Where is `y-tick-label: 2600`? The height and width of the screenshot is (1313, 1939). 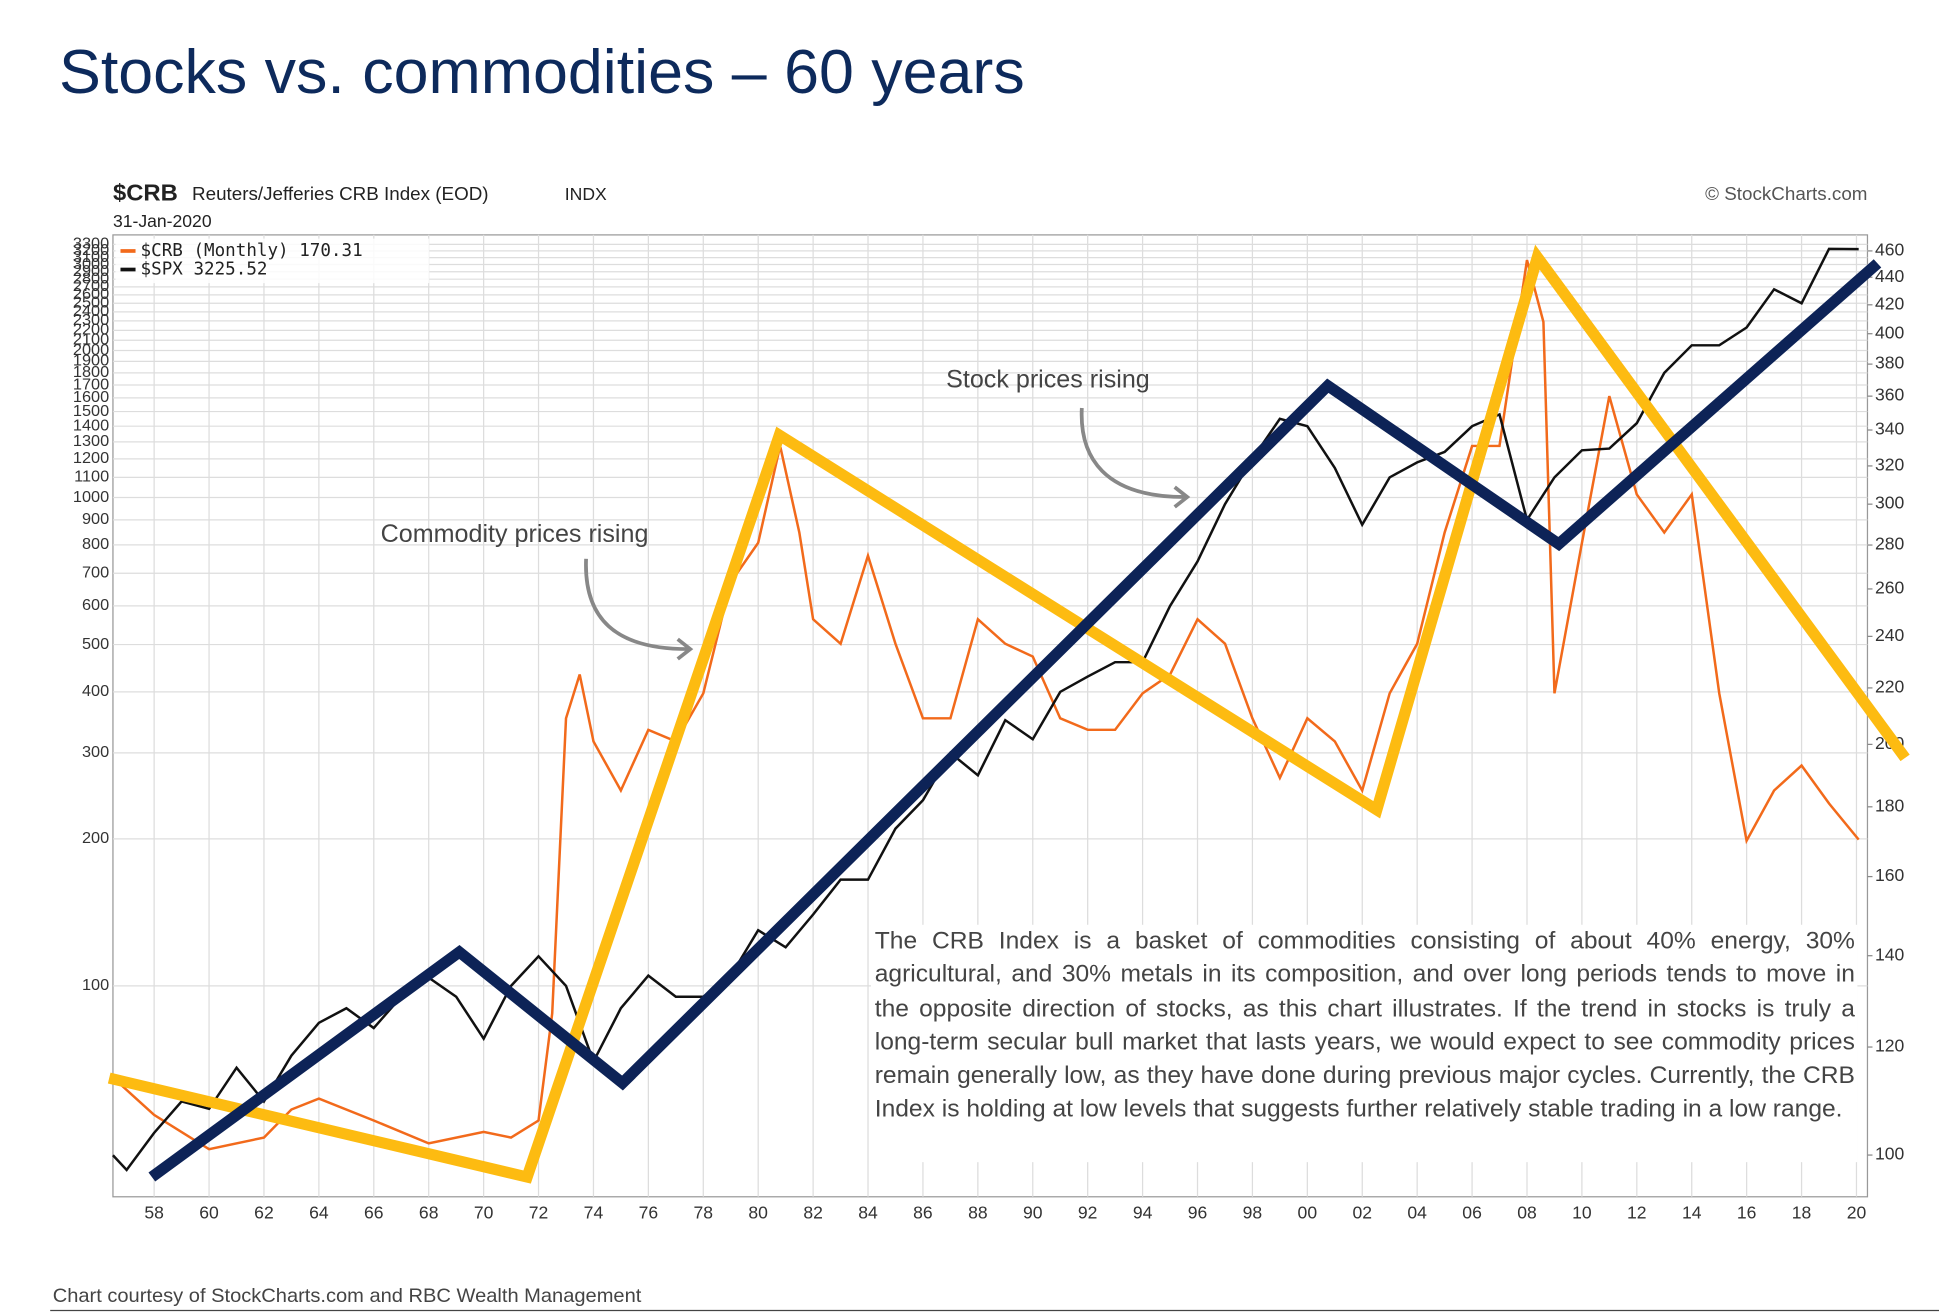 y-tick-label: 2600 is located at coordinates (91, 294).